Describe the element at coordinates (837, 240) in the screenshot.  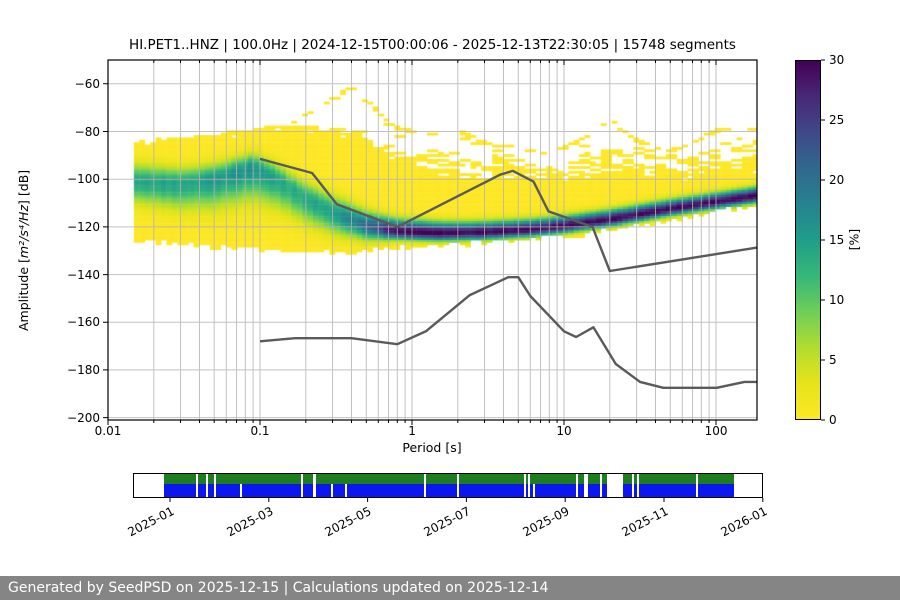
I see `colorbar-tick-label: 15` at that location.